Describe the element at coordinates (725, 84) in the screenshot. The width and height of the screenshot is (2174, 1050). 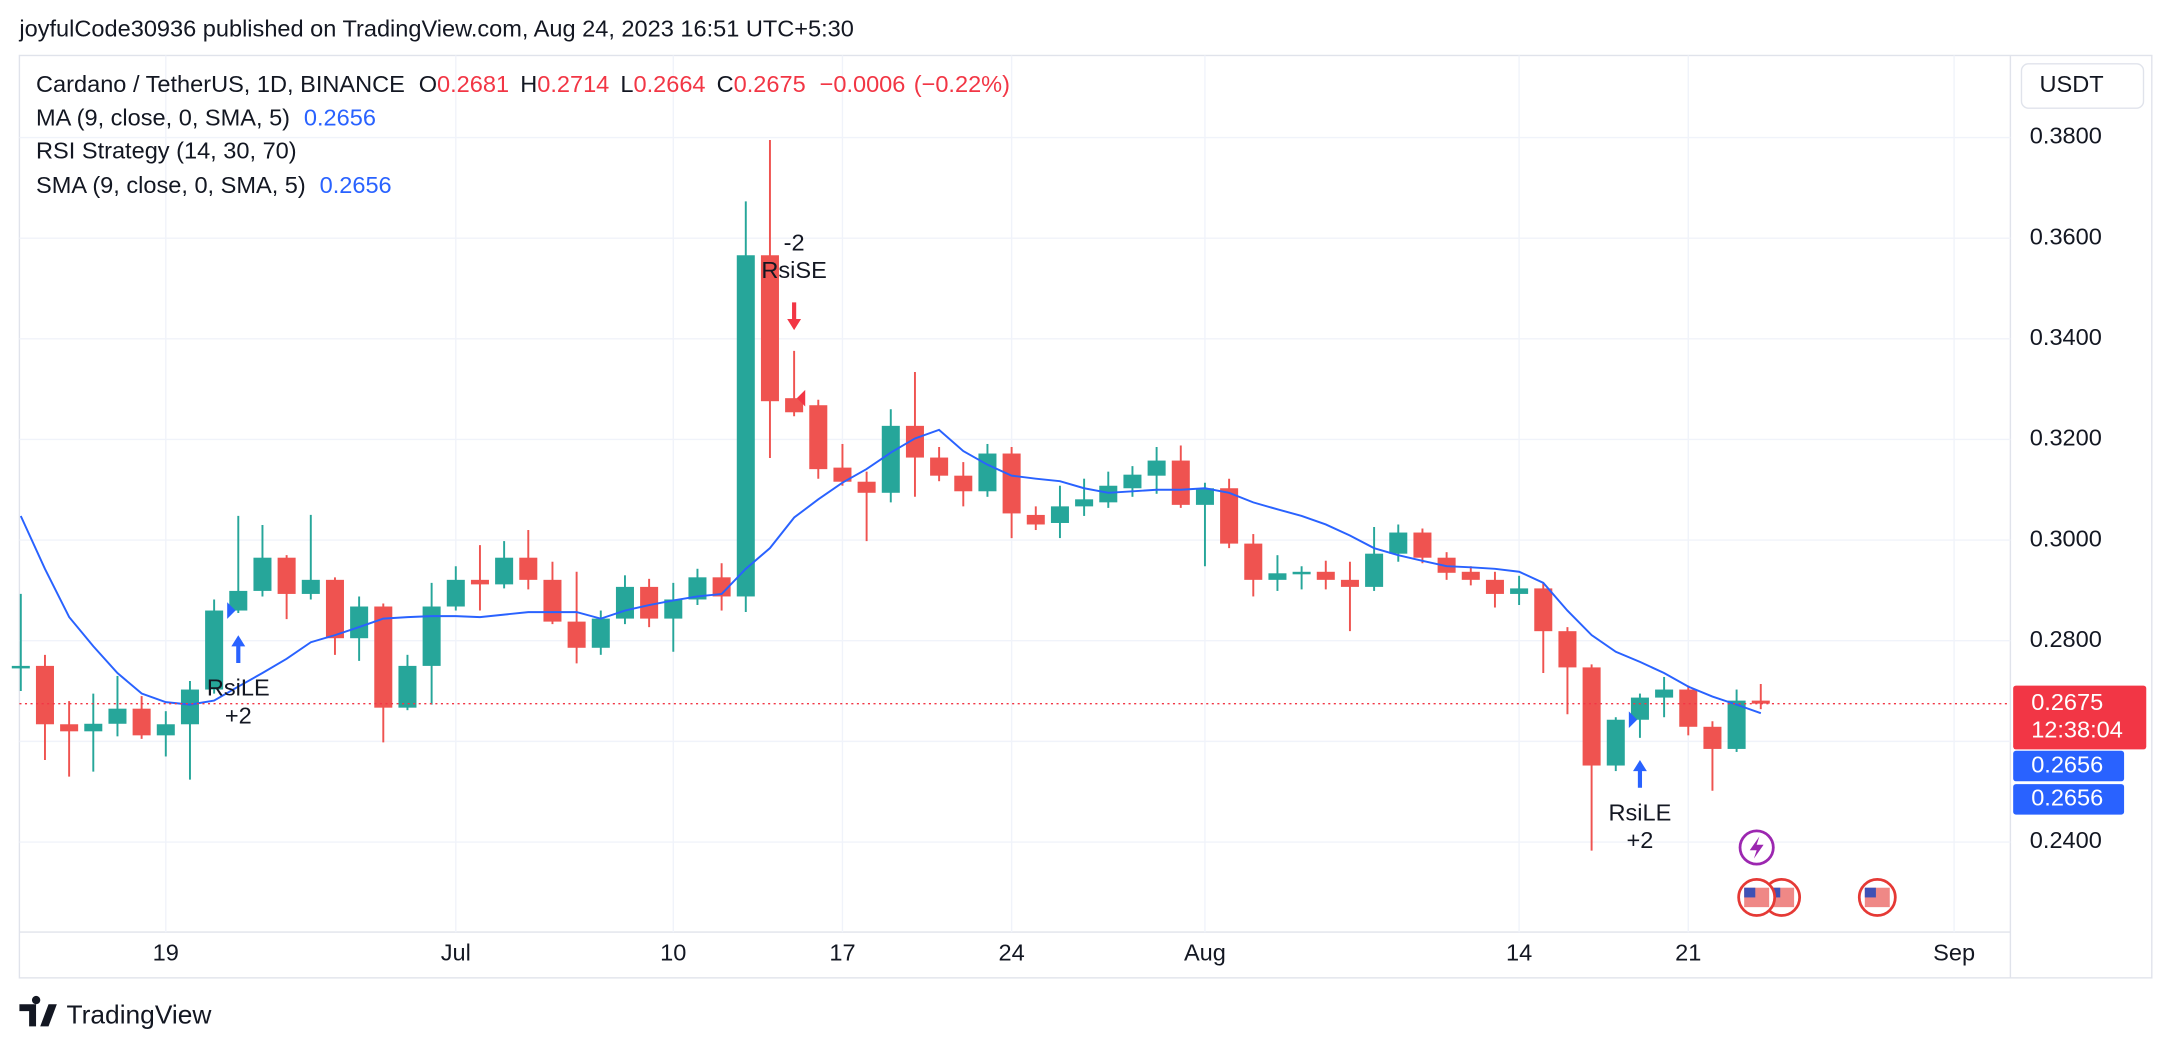
I see `ohlc-label: C` at that location.